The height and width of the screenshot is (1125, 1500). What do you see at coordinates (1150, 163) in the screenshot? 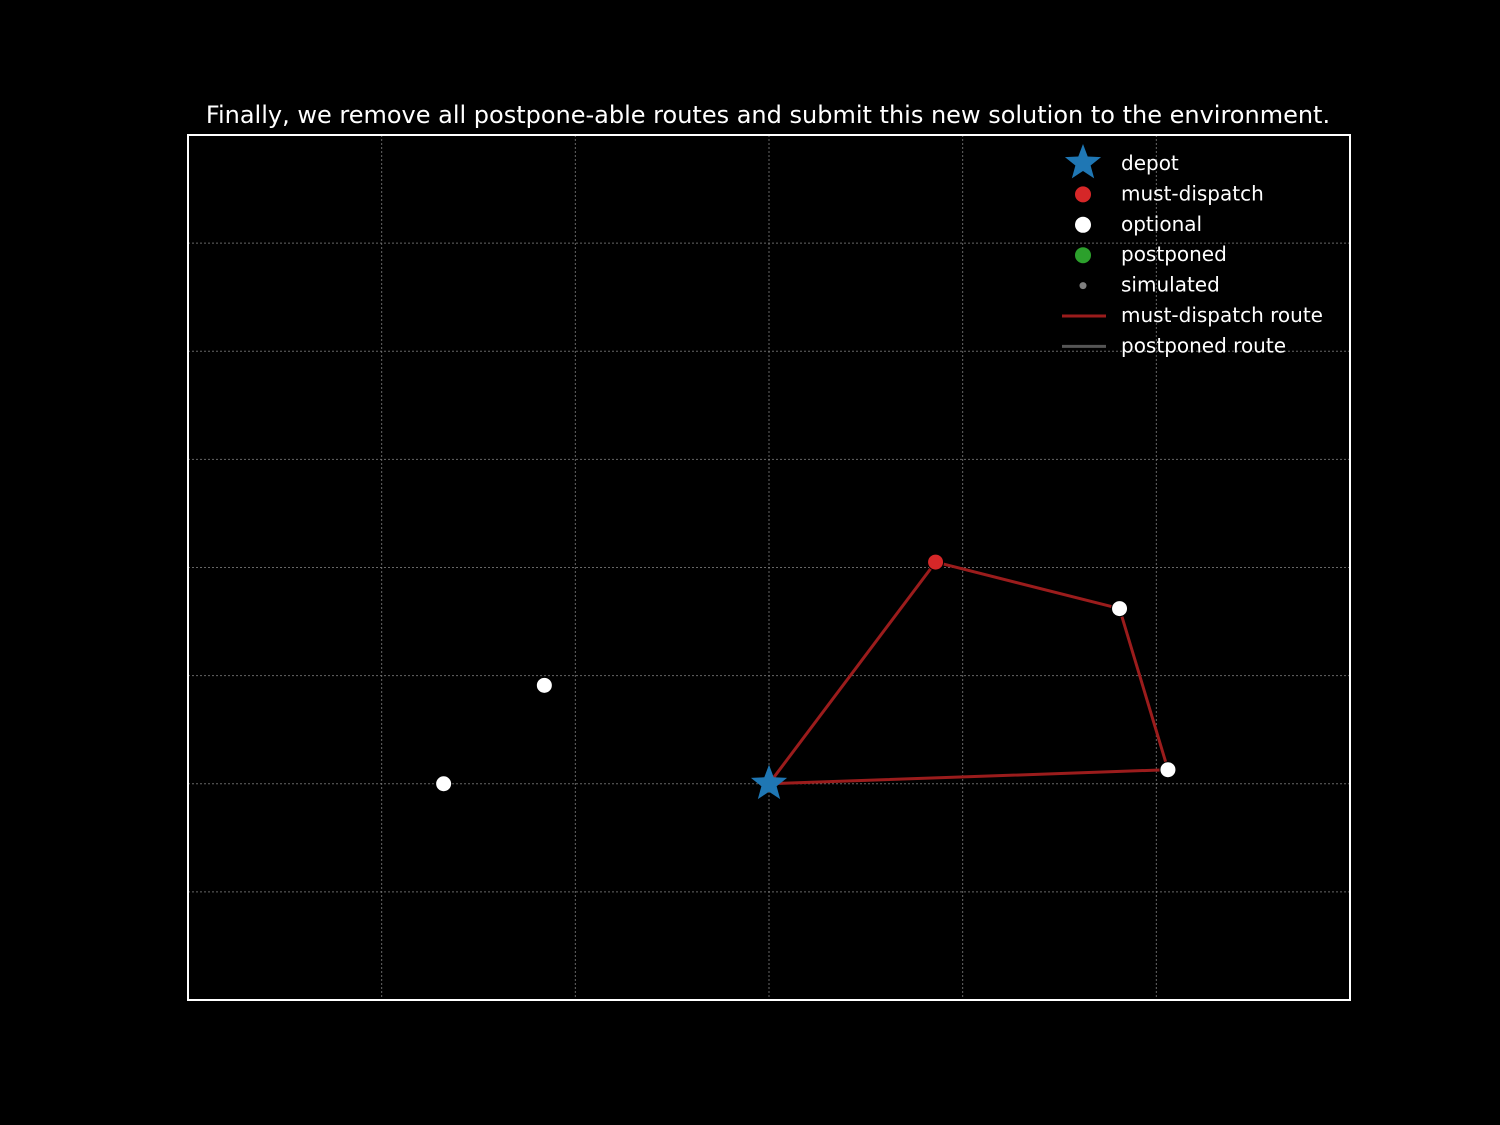
I see `legend-depot-label: depot` at bounding box center [1150, 163].